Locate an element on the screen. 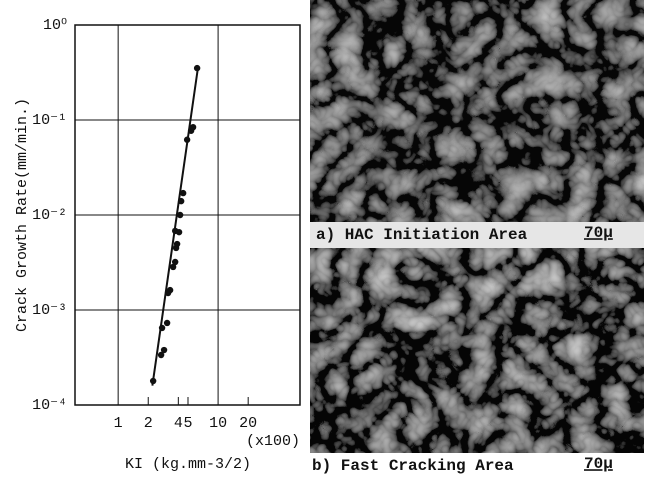 The width and height of the screenshot is (647, 481). y-tick-label: 10⁻² is located at coordinates (49, 215).